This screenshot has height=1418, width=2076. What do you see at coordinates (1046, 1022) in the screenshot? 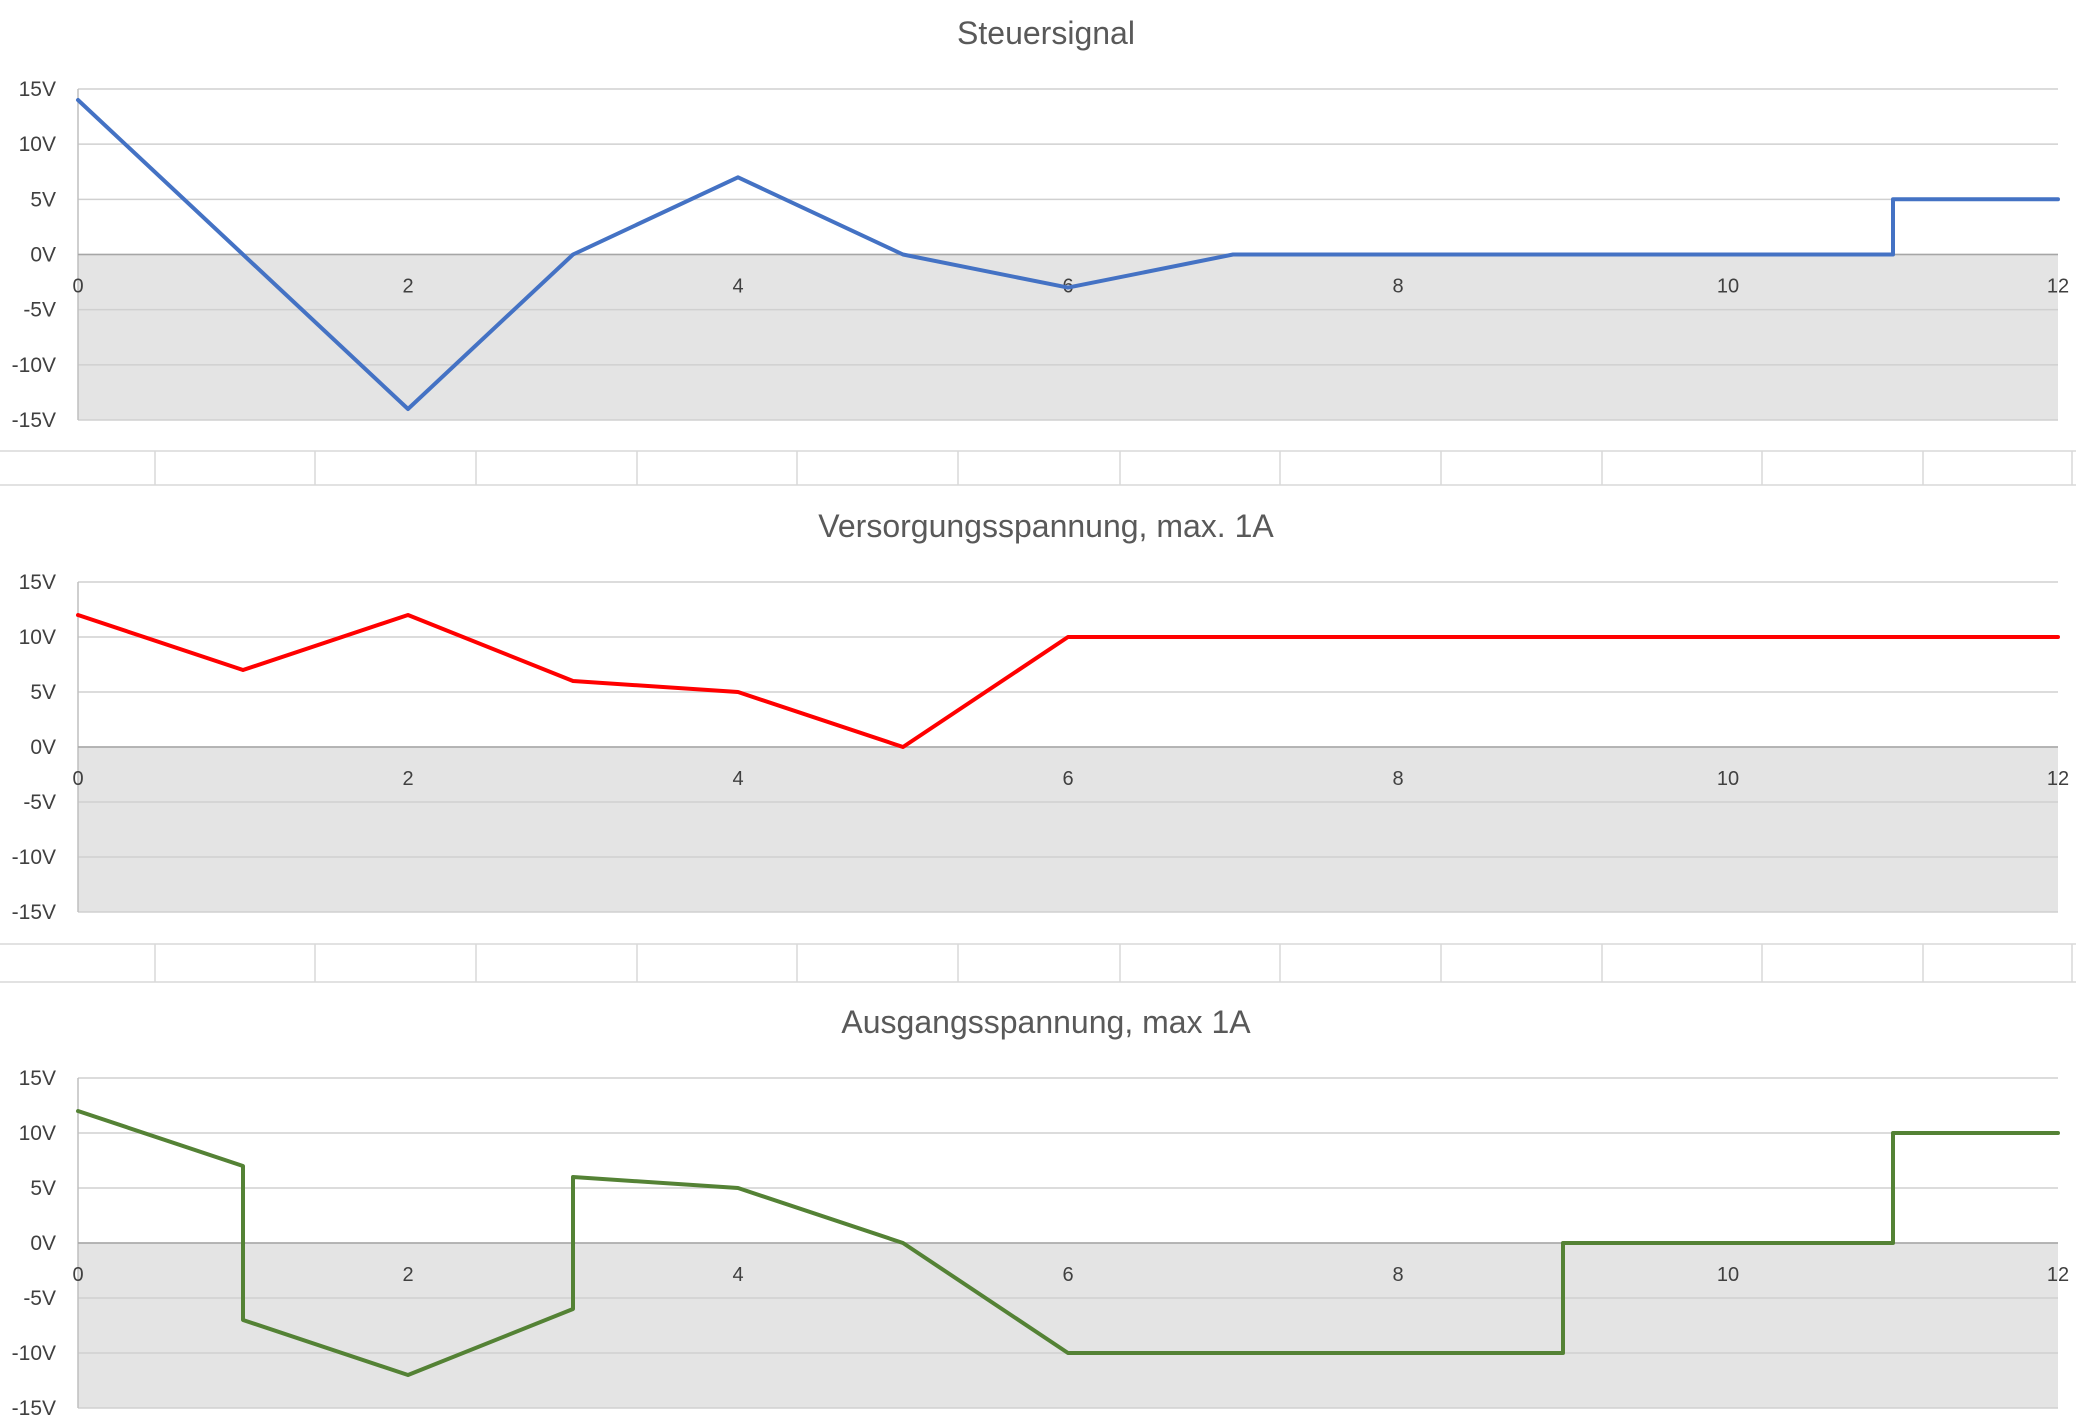
I see `chart-title: Ausgangsspannung, max 1A` at bounding box center [1046, 1022].